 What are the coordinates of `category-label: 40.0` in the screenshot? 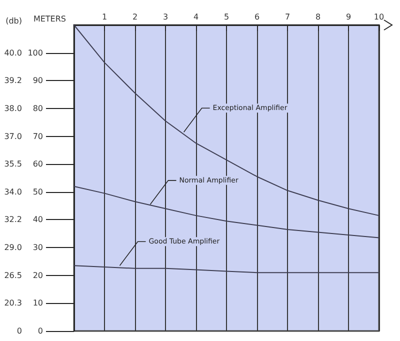 It's located at (13, 53).